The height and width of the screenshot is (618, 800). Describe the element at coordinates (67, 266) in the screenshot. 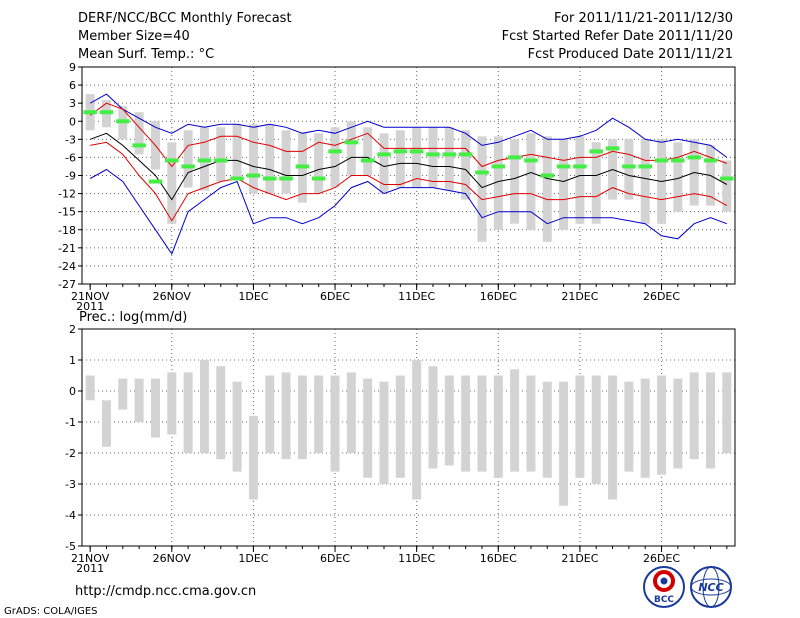

I see `y-tick-label: -24` at that location.